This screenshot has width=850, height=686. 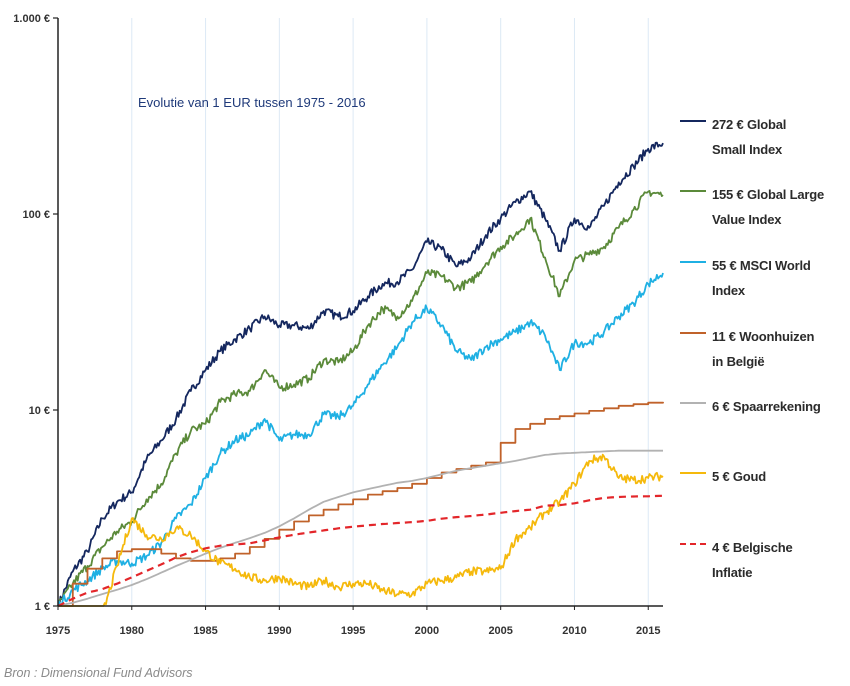 What do you see at coordinates (728, 290) in the screenshot?
I see `legend-label-line2: Index` at bounding box center [728, 290].